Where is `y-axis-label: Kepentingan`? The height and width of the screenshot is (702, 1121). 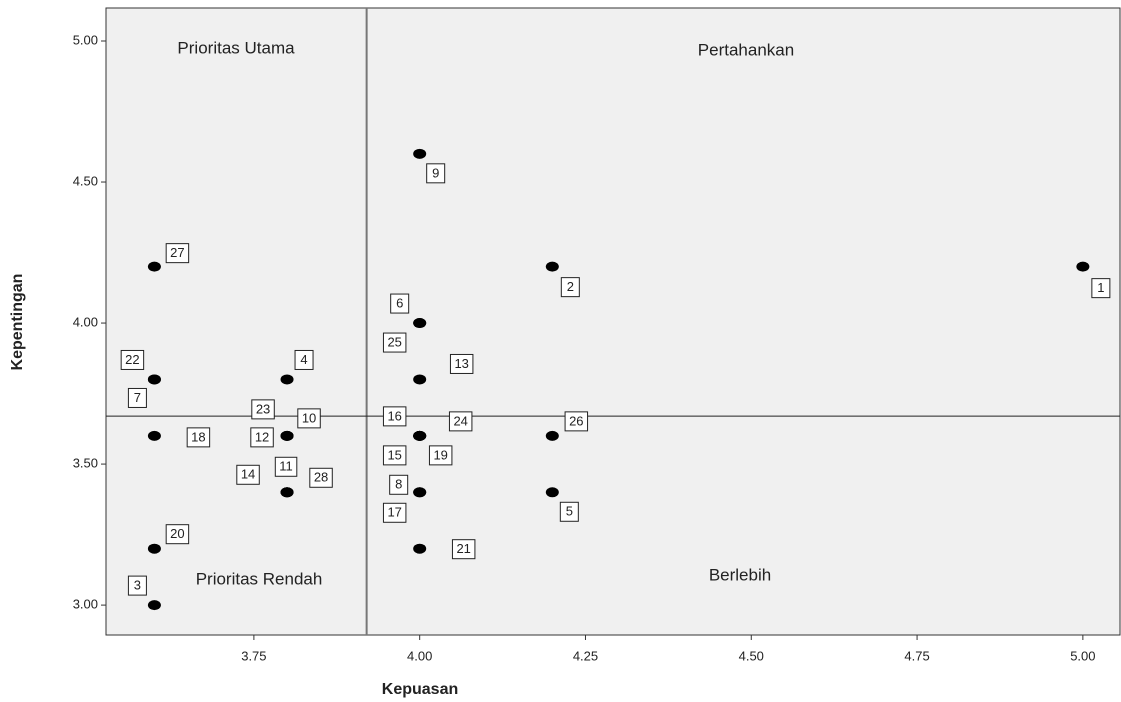 y-axis-label: Kepentingan is located at coordinates (17, 322).